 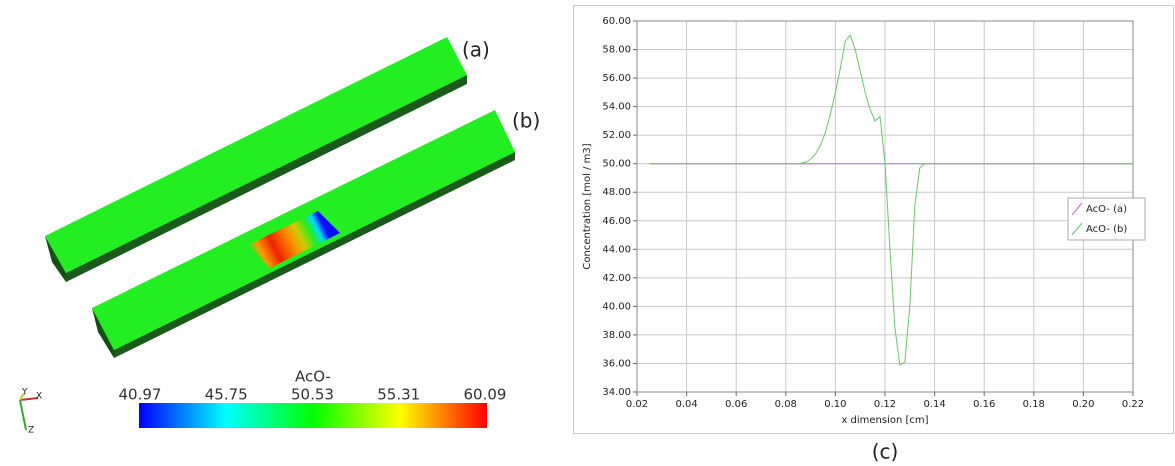 What do you see at coordinates (1133, 404) in the screenshot?
I see `x-tick-label: 0.22` at bounding box center [1133, 404].